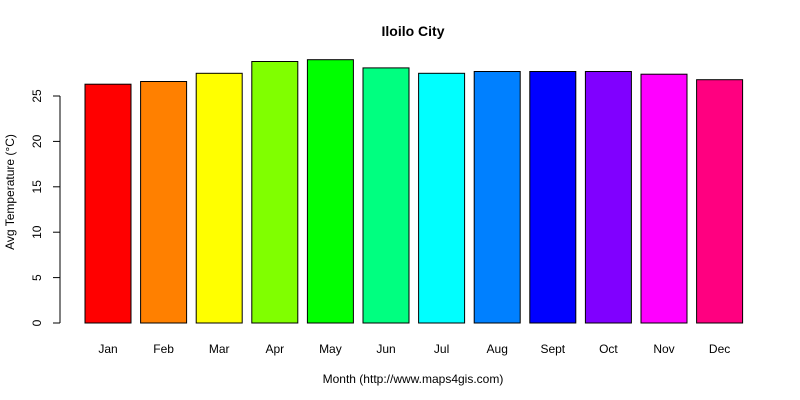  Describe the element at coordinates (164, 202) in the screenshot. I see `bar-feb` at that location.